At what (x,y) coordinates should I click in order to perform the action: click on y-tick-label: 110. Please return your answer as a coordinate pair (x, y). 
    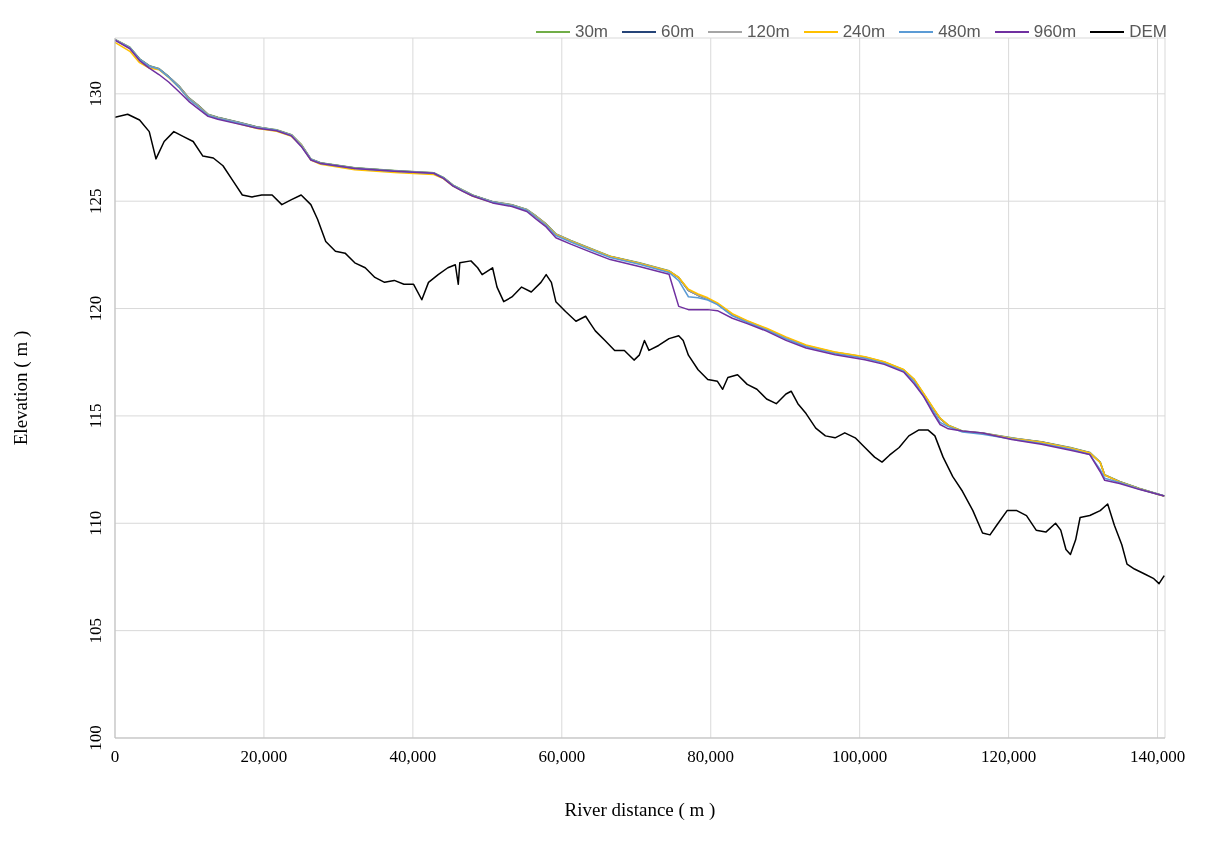
    Looking at the image, I should click on (95, 523).